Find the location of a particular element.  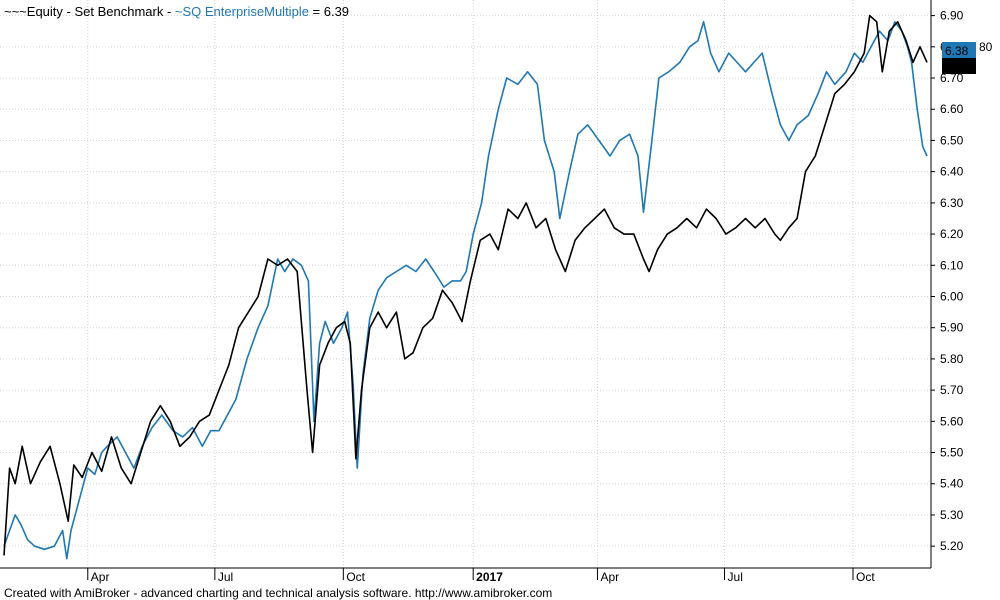

y-tick-label: 5.60 is located at coordinates (952, 421).